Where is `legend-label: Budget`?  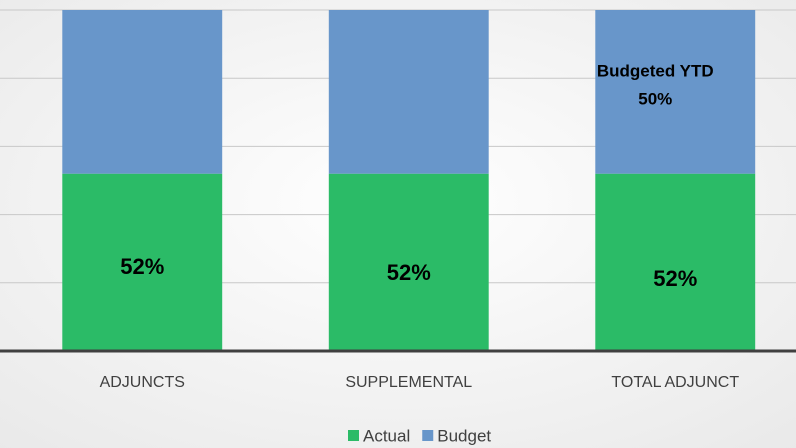
legend-label: Budget is located at coordinates (464, 435).